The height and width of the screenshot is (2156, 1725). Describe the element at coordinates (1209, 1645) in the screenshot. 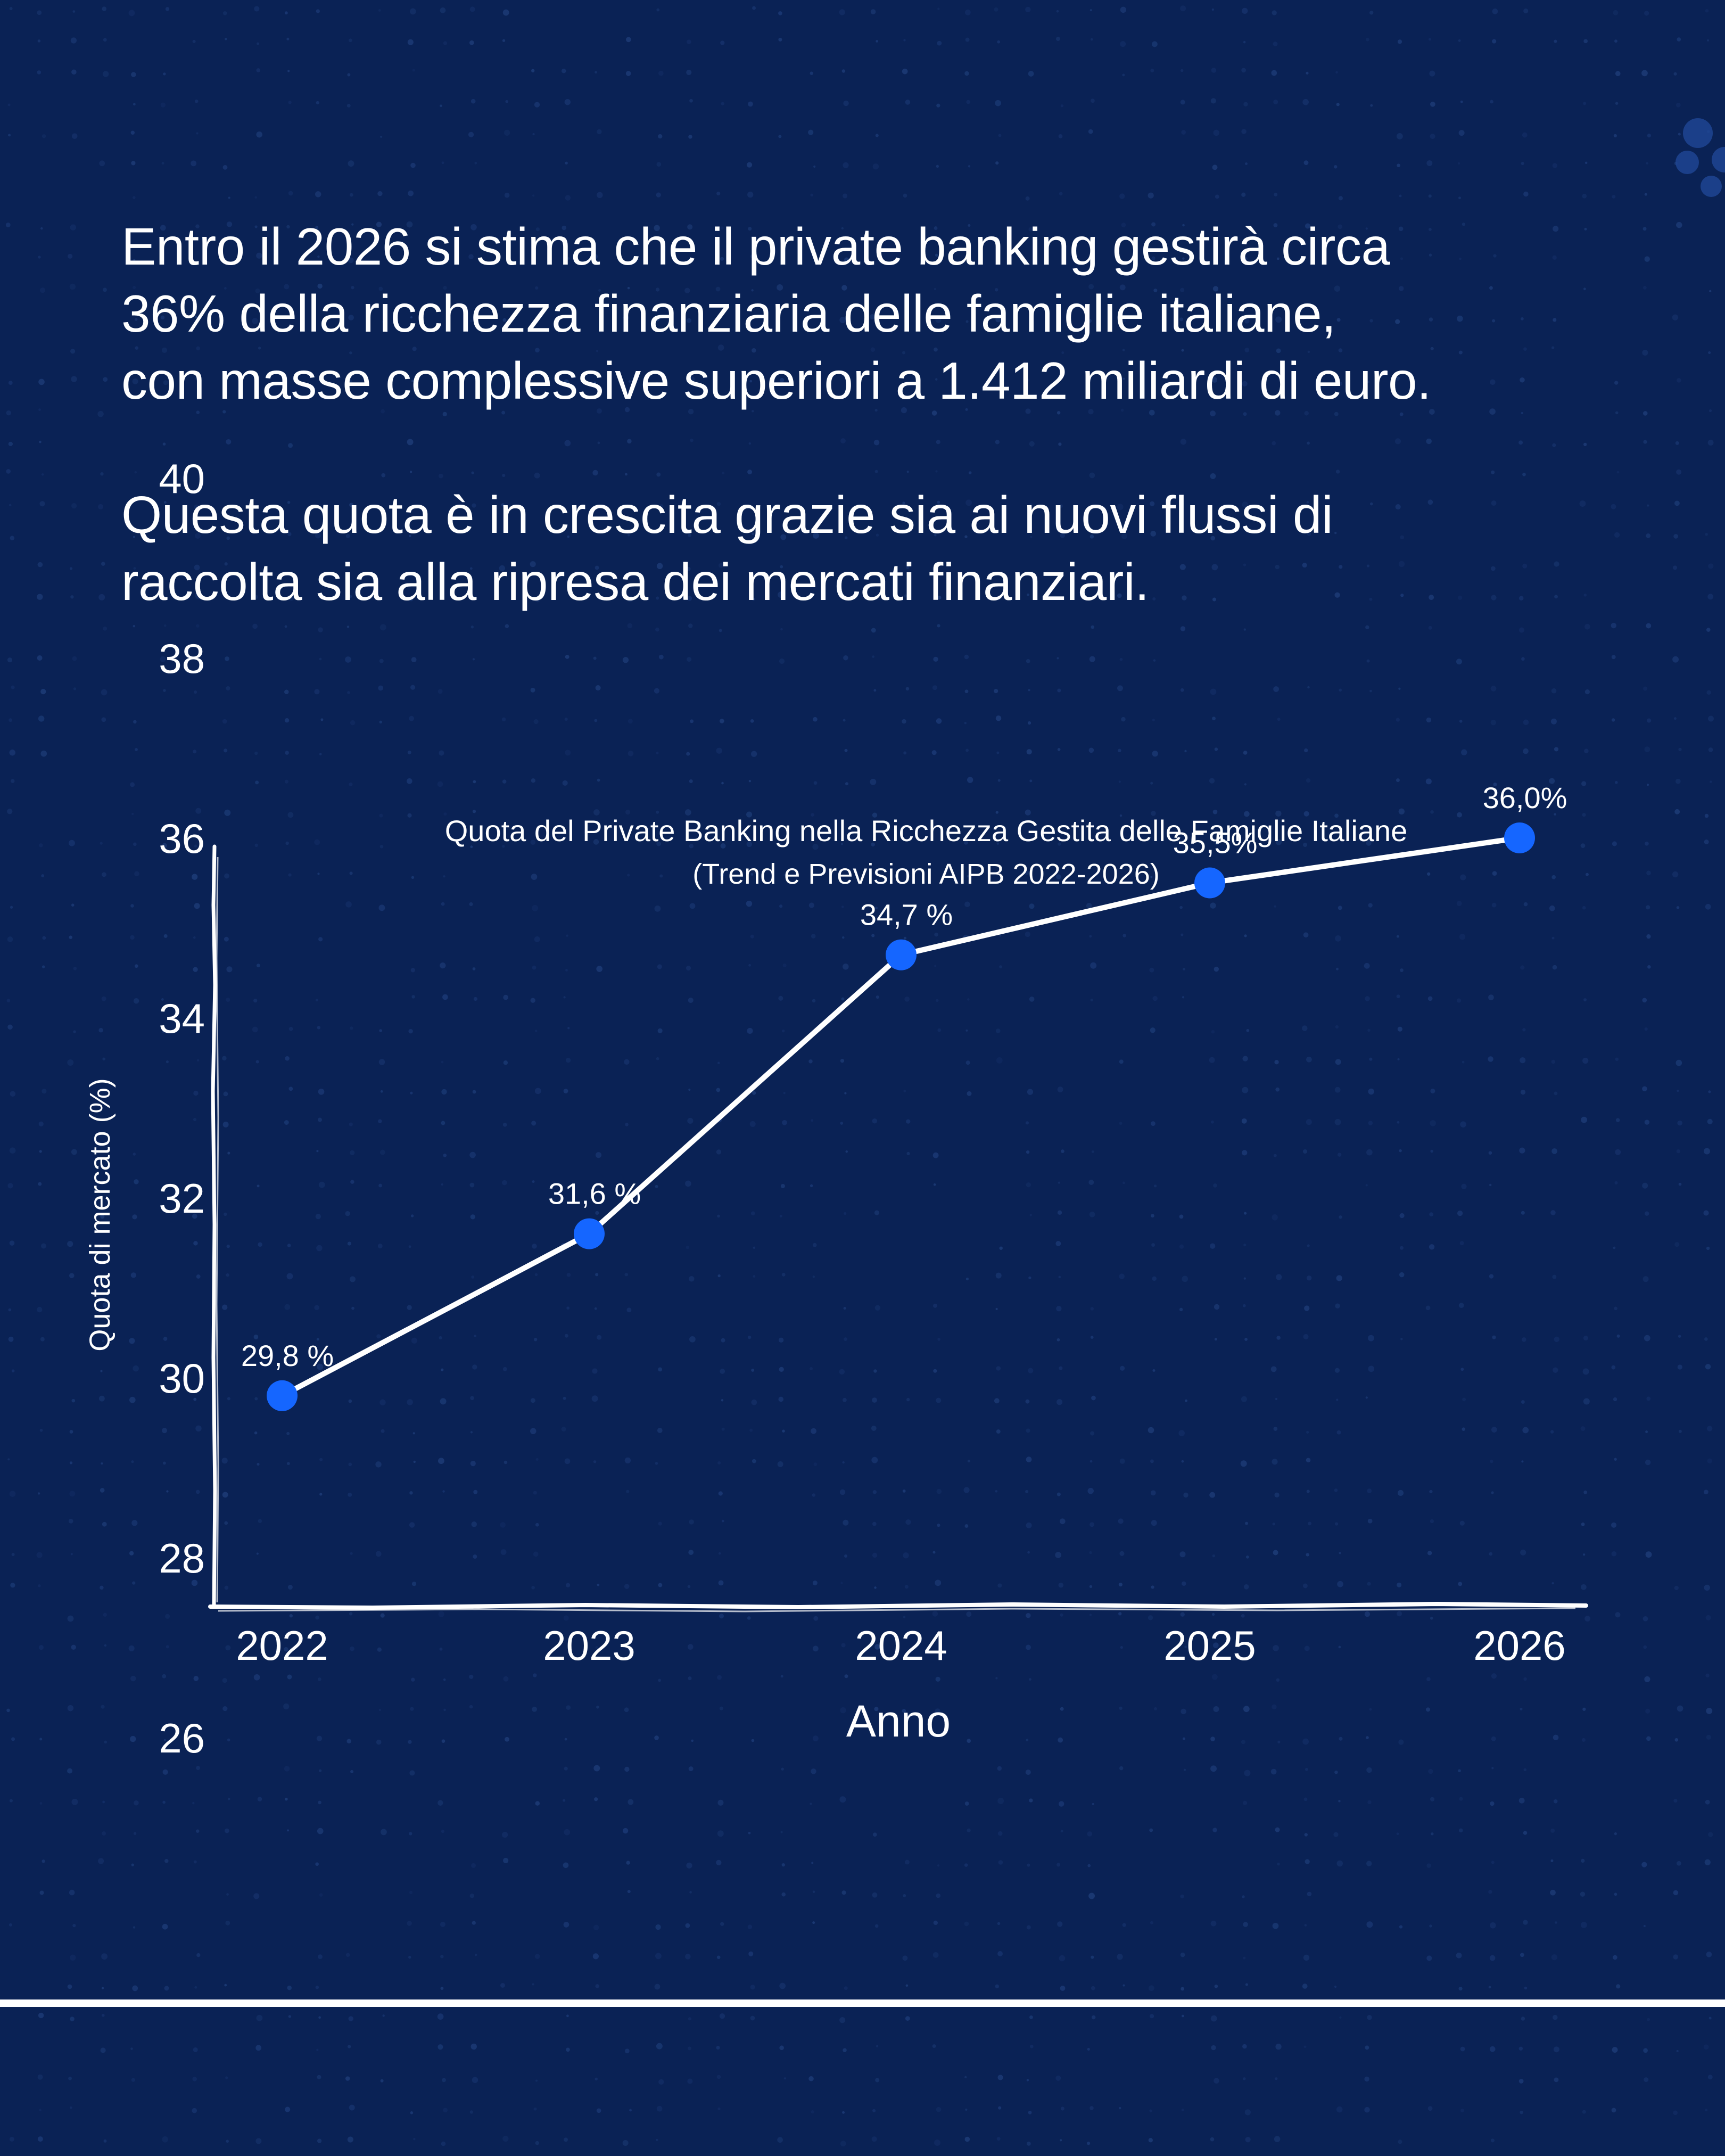

I see `x-tick-label: 2025` at that location.